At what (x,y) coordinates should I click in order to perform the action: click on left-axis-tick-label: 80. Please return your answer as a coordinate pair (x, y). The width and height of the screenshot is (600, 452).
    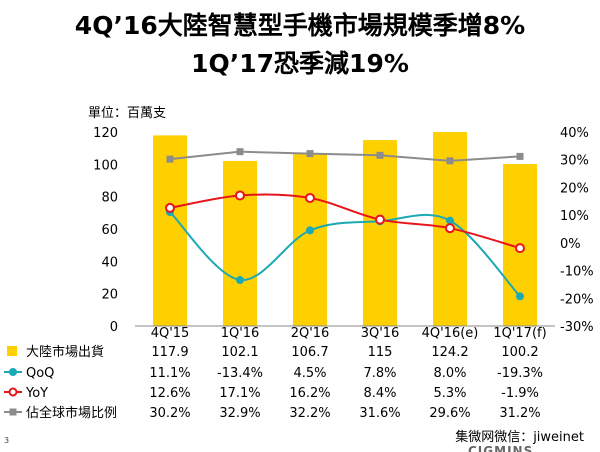
    Looking at the image, I should click on (109, 198).